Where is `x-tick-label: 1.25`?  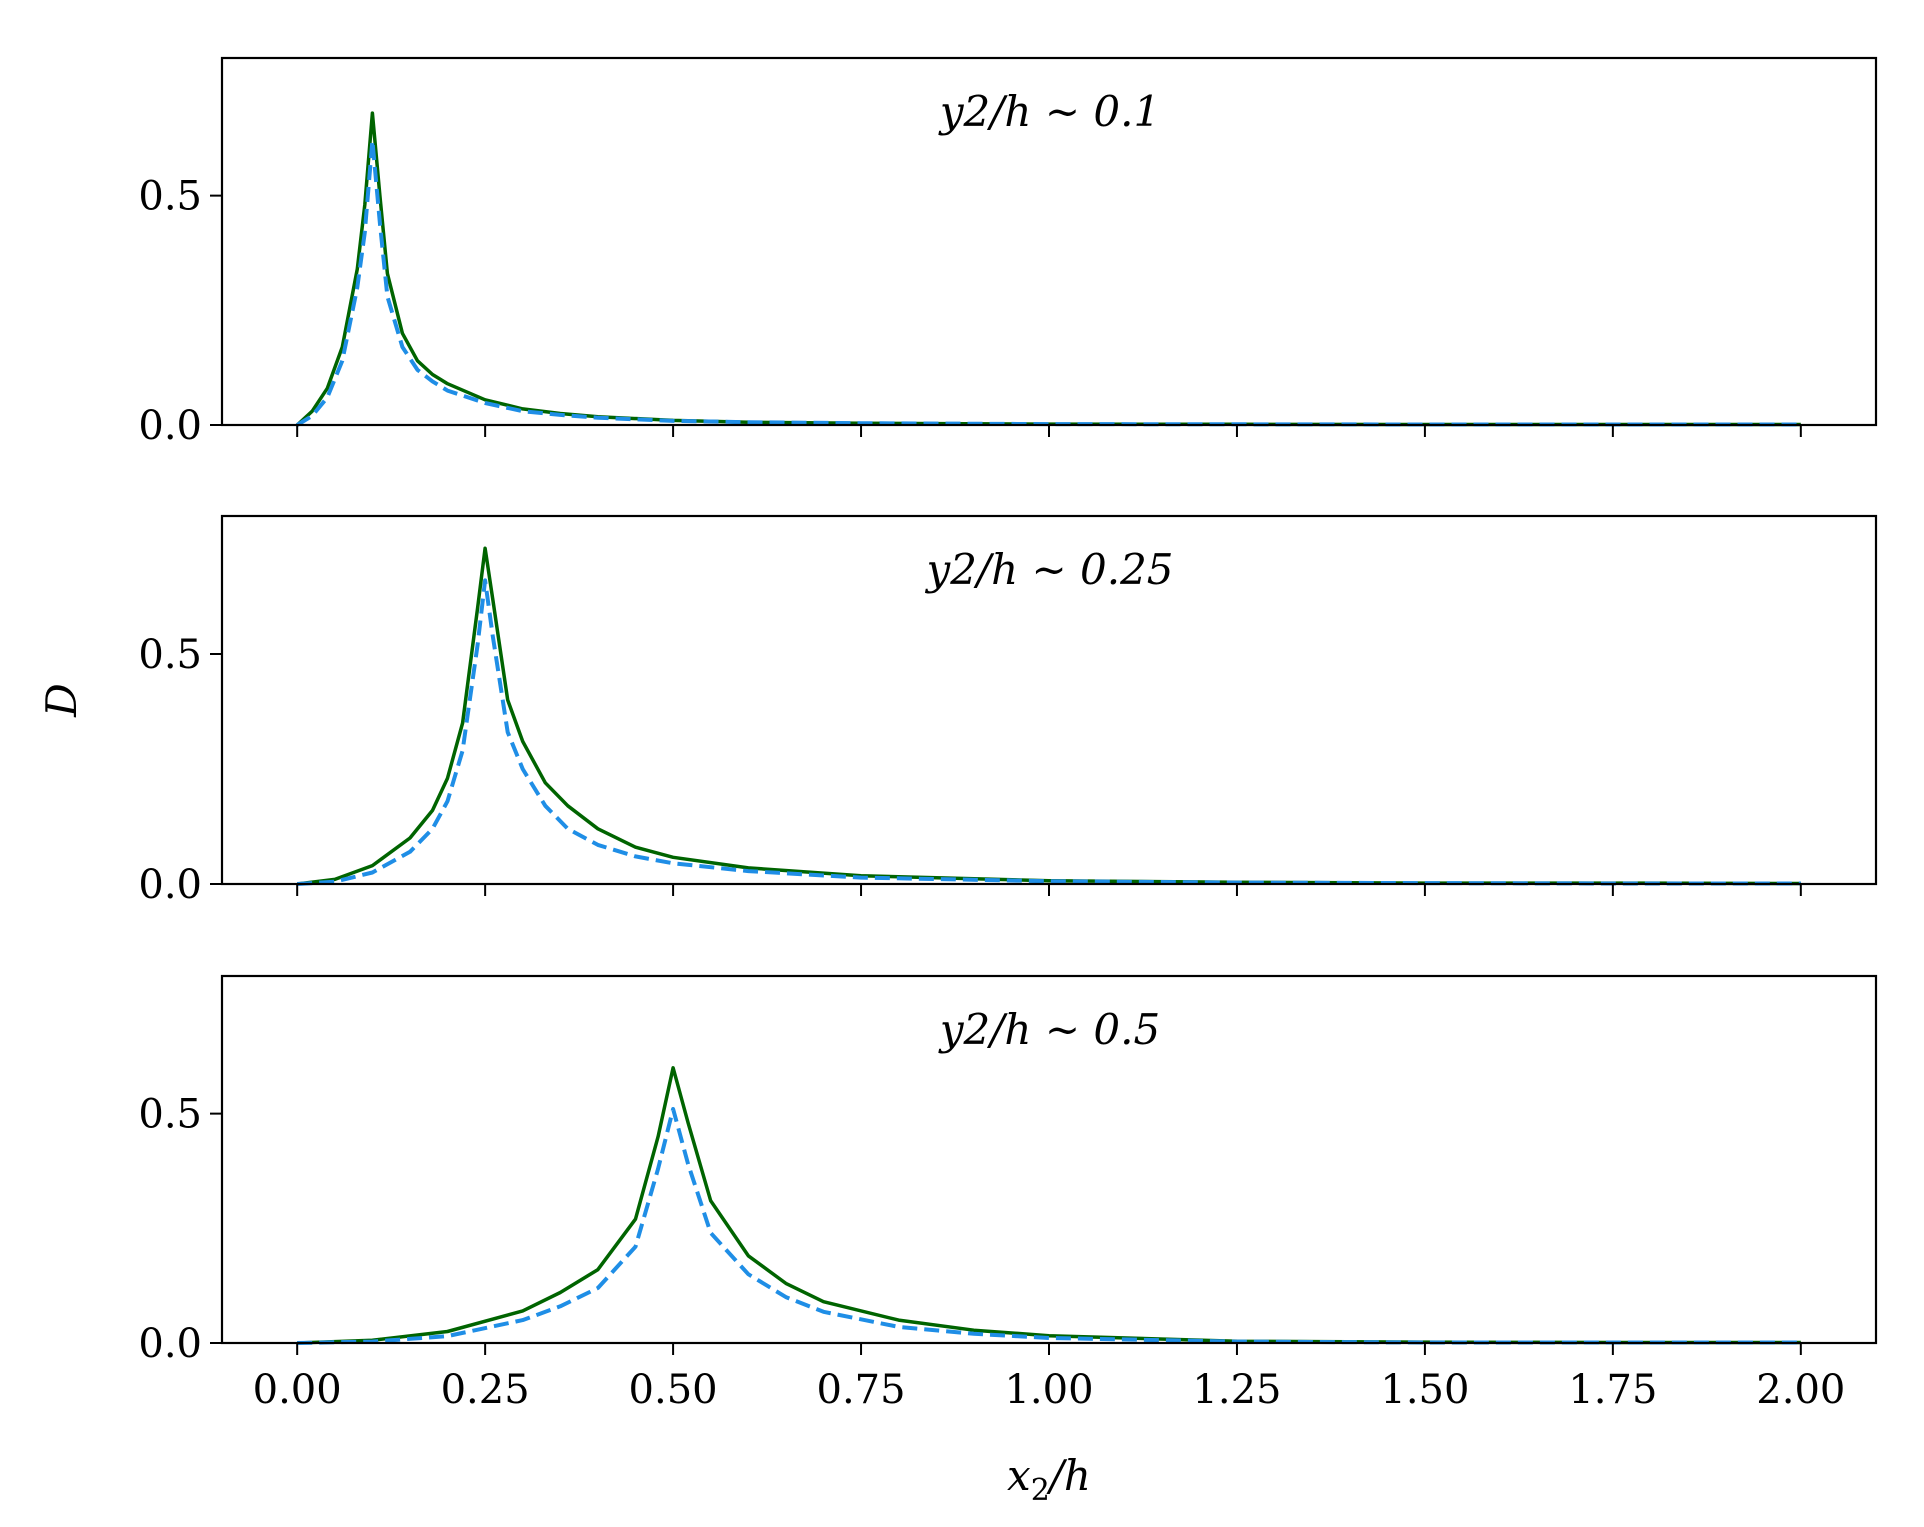
x-tick-label: 1.25 is located at coordinates (1236, 1390).